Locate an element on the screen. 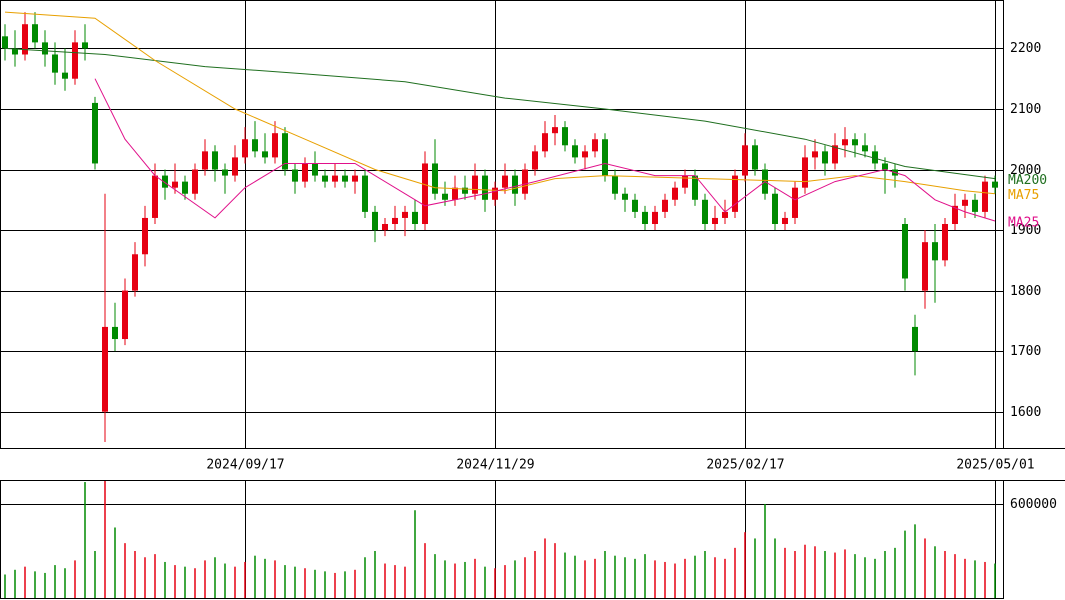 The width and height of the screenshot is (1065, 600). x-tick-label: 2025/05/01 is located at coordinates (995, 465).